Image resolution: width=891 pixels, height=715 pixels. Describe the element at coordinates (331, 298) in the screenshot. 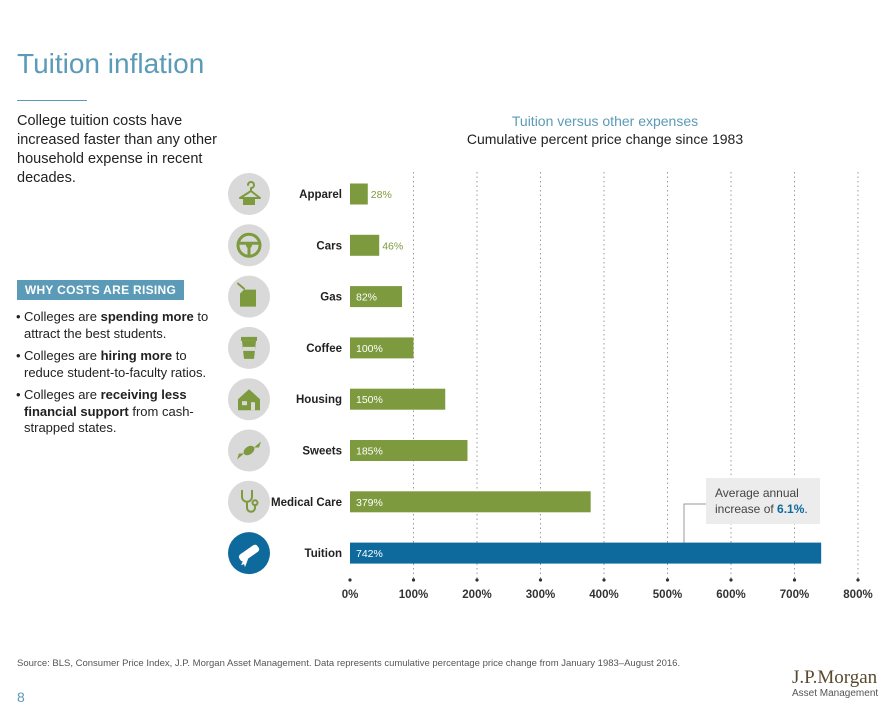

I see `category-label: Gas` at that location.